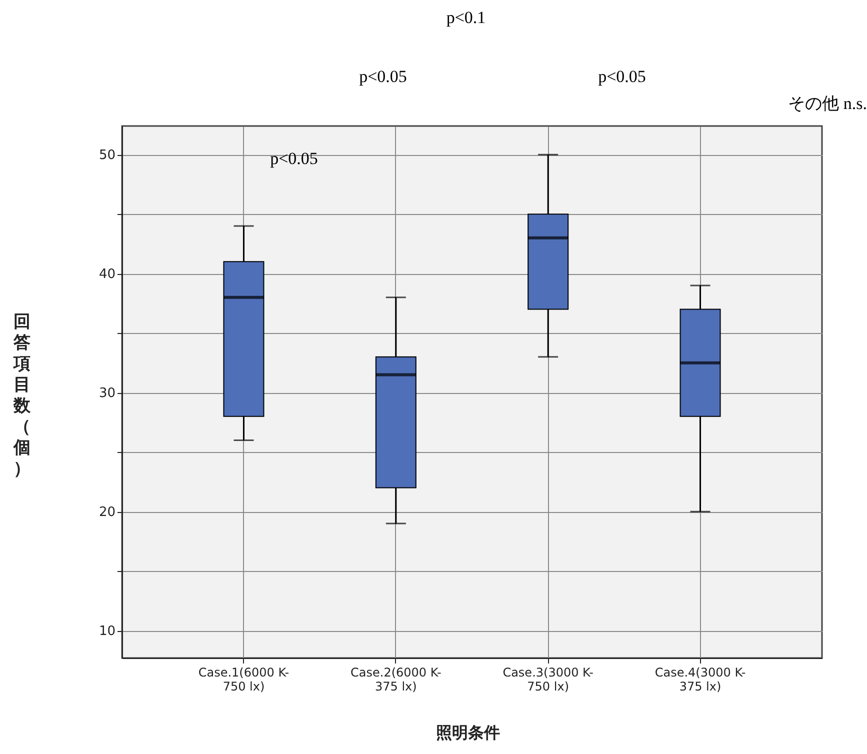 This screenshot has width=867, height=754. Describe the element at coordinates (396, 680) in the screenshot. I see `x-tick-label: Case.2(6000 K-375 lx)` at that location.